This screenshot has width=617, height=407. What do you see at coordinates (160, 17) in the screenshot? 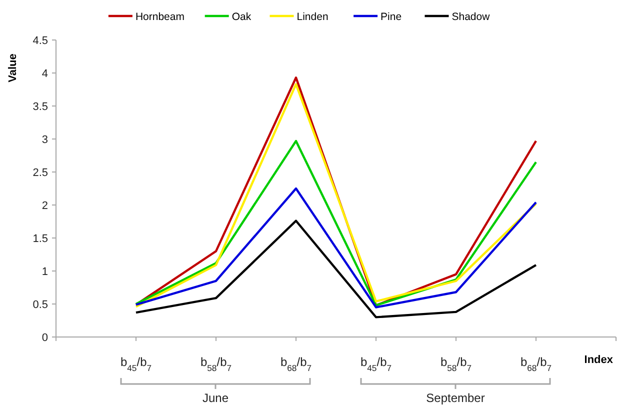
I see `legend-label: Hornbeam` at bounding box center [160, 17].